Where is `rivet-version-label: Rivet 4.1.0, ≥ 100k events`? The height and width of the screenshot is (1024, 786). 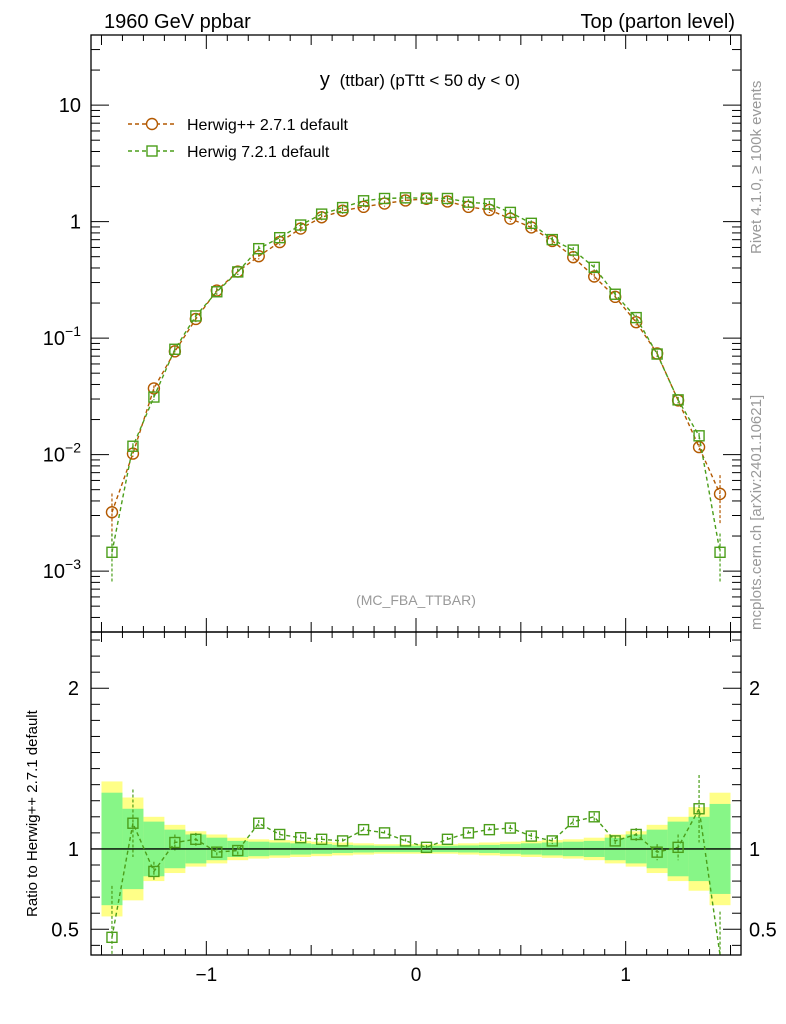 rivet-version-label: Rivet 4.1.0, ≥ 100k events is located at coordinates (756, 167).